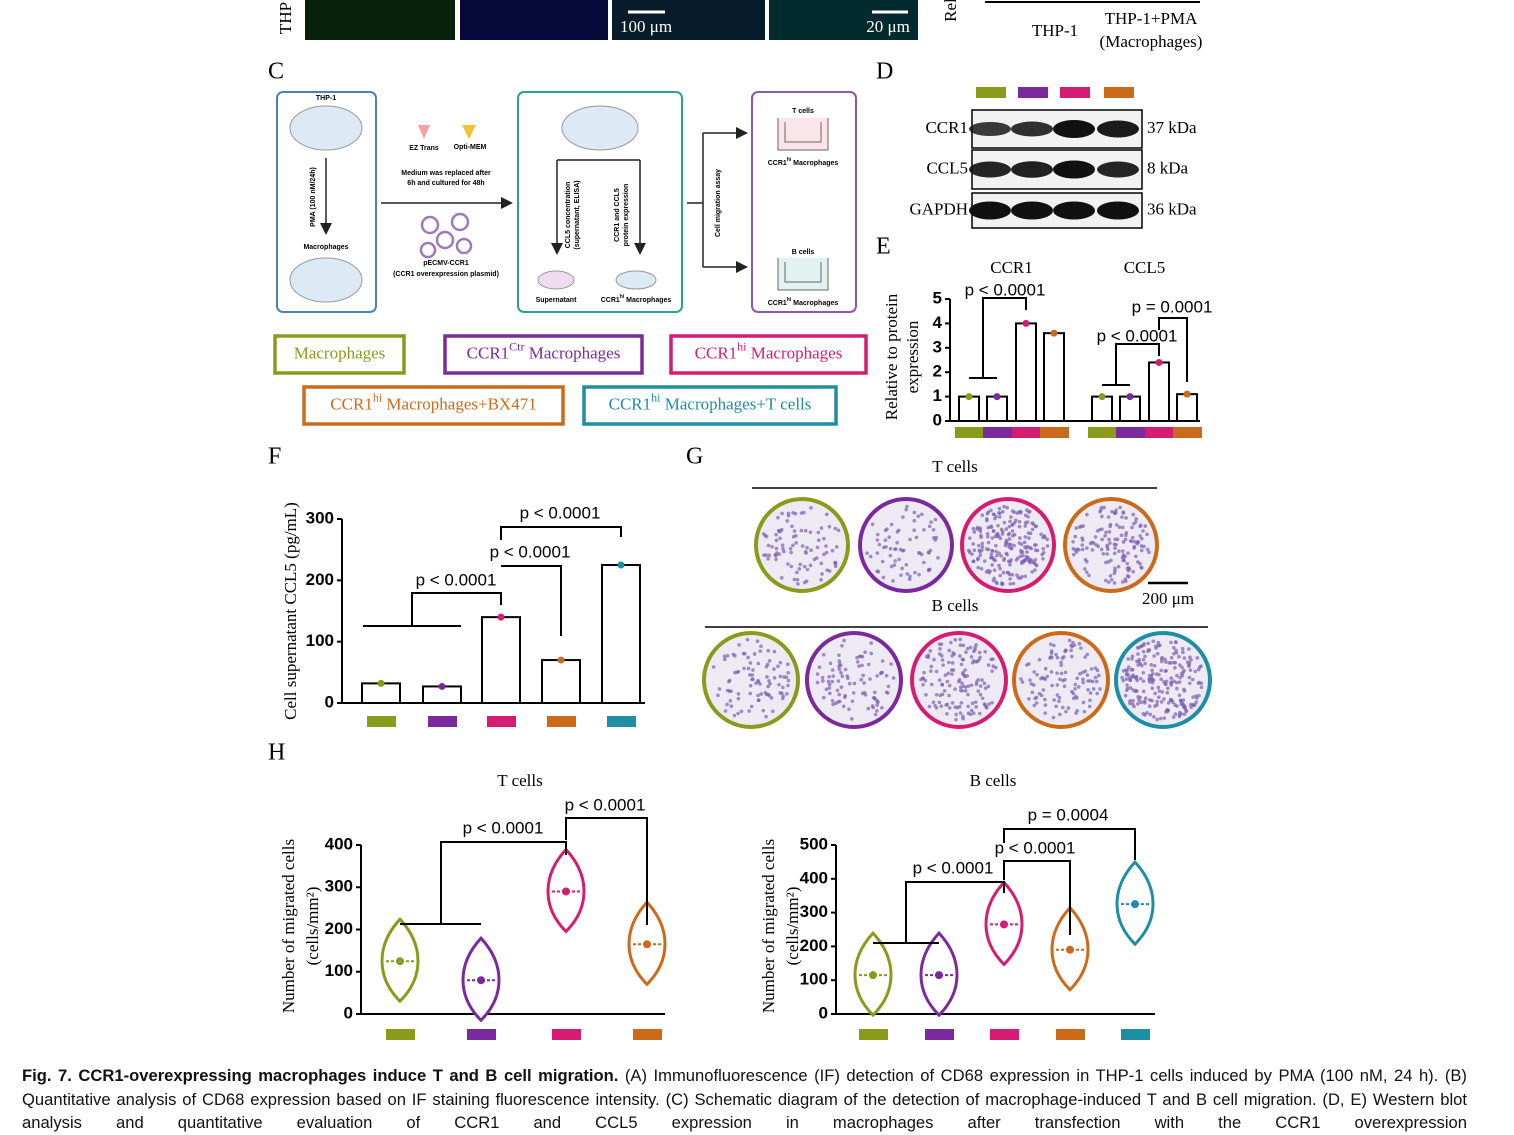 Image resolution: width=1514 pixels, height=1135 pixels. Describe the element at coordinates (1172, 127) in the screenshot. I see `blot-size: 37 kDa` at that location.